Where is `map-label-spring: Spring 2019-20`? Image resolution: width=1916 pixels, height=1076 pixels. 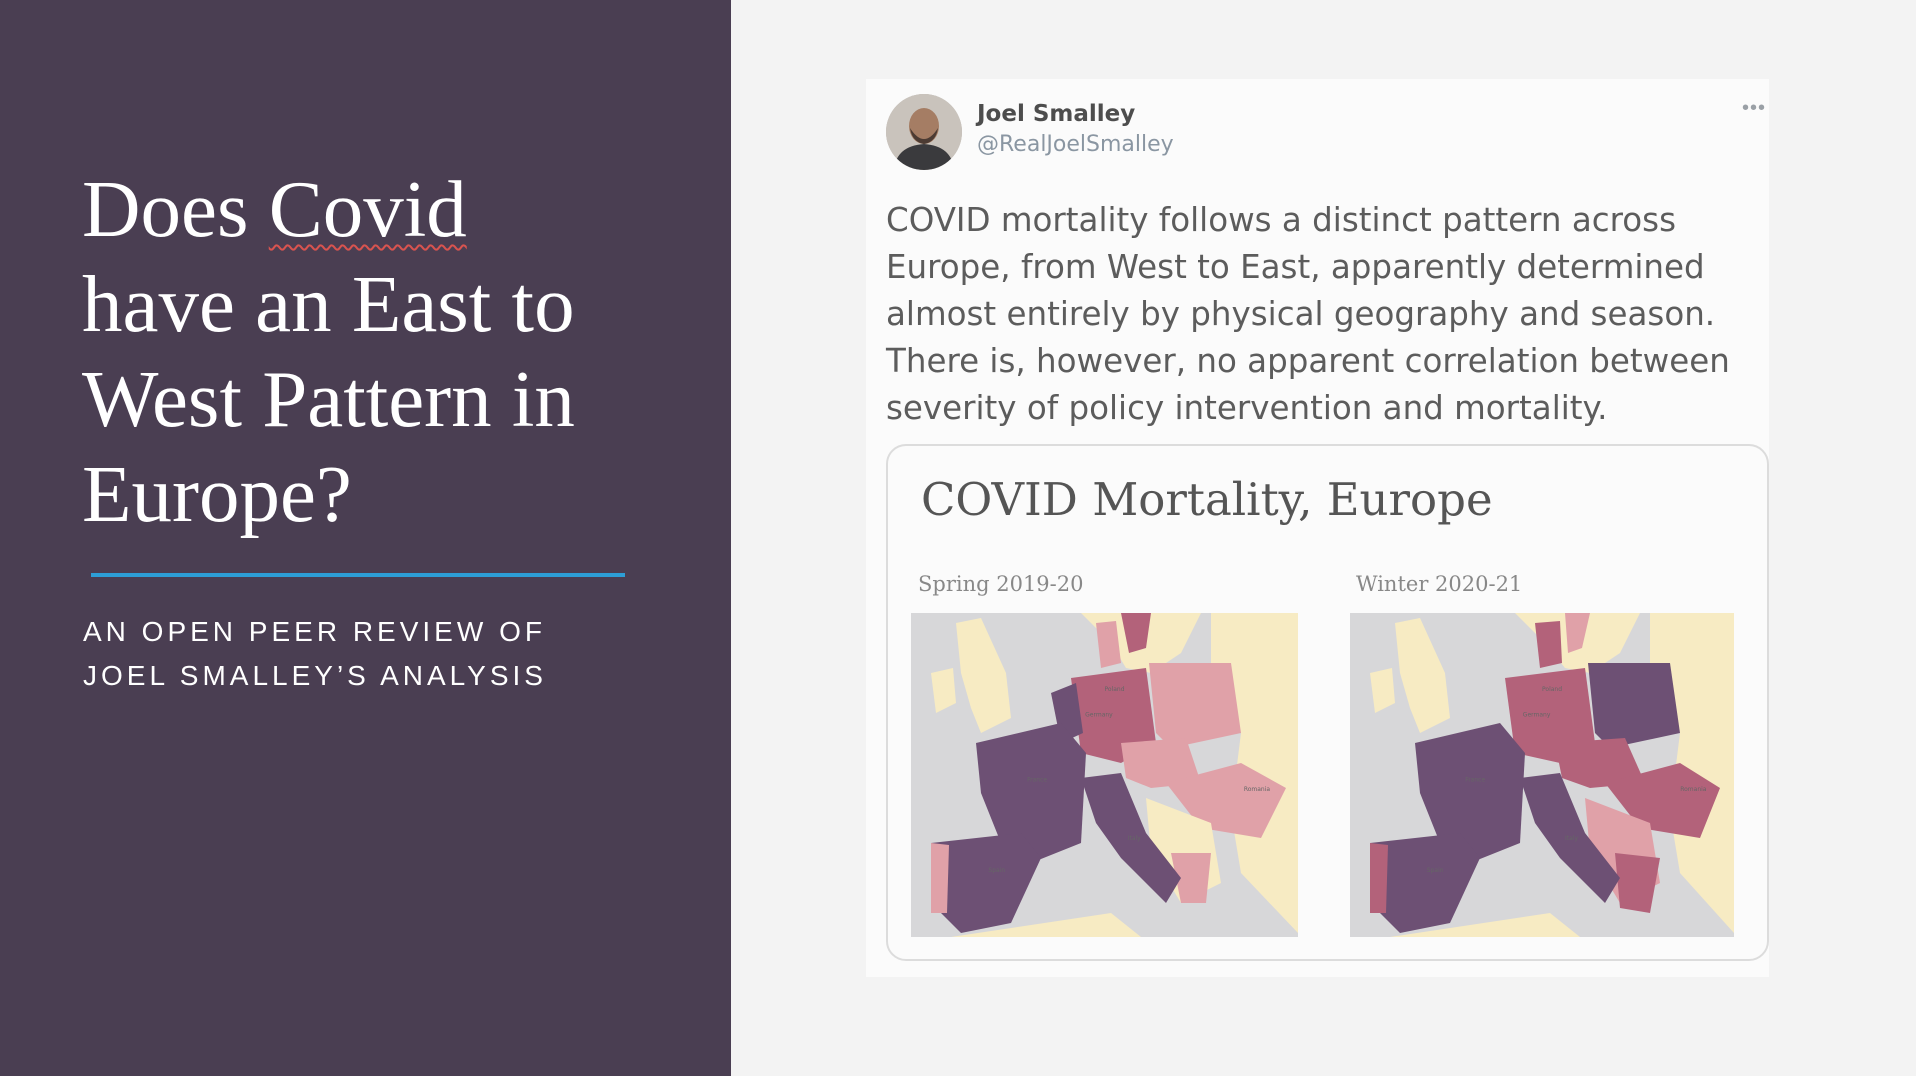 map-label-spring: Spring 2019-20 is located at coordinates (1001, 584).